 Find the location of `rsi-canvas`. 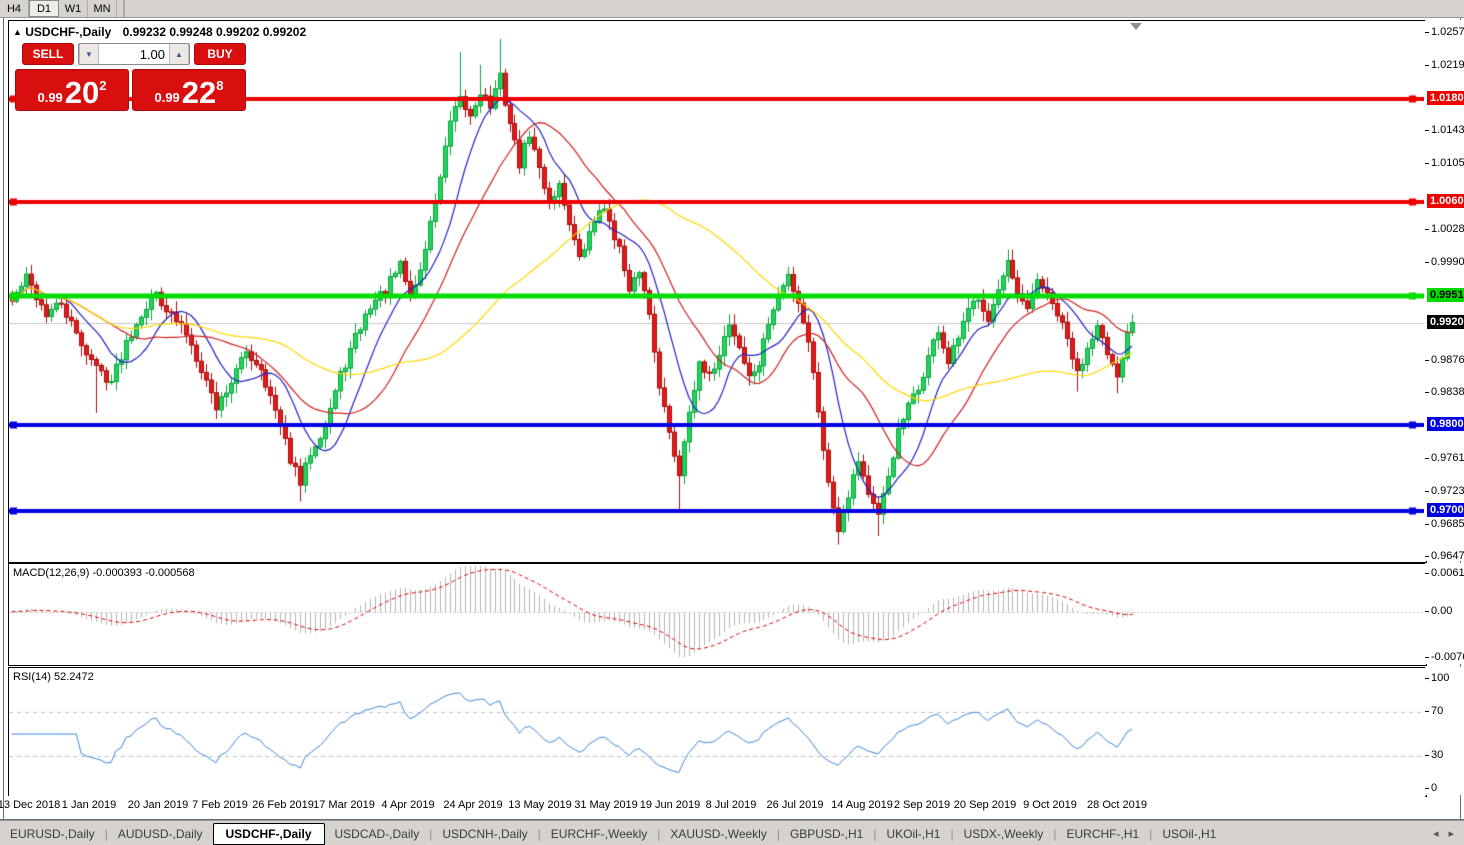

rsi-canvas is located at coordinates (716, 731).